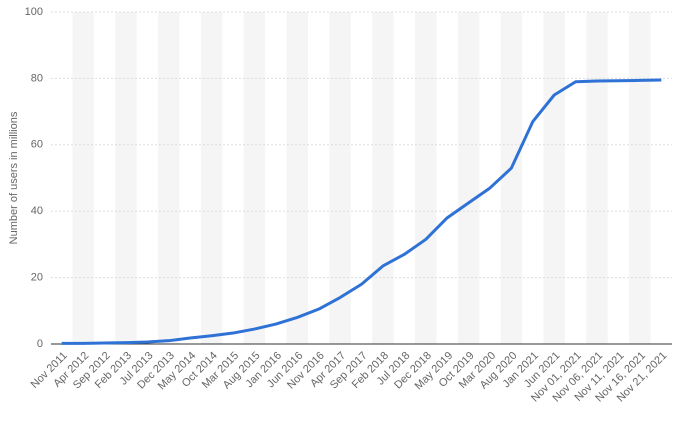  I want to click on y-tick-label: 100, so click(34, 12).